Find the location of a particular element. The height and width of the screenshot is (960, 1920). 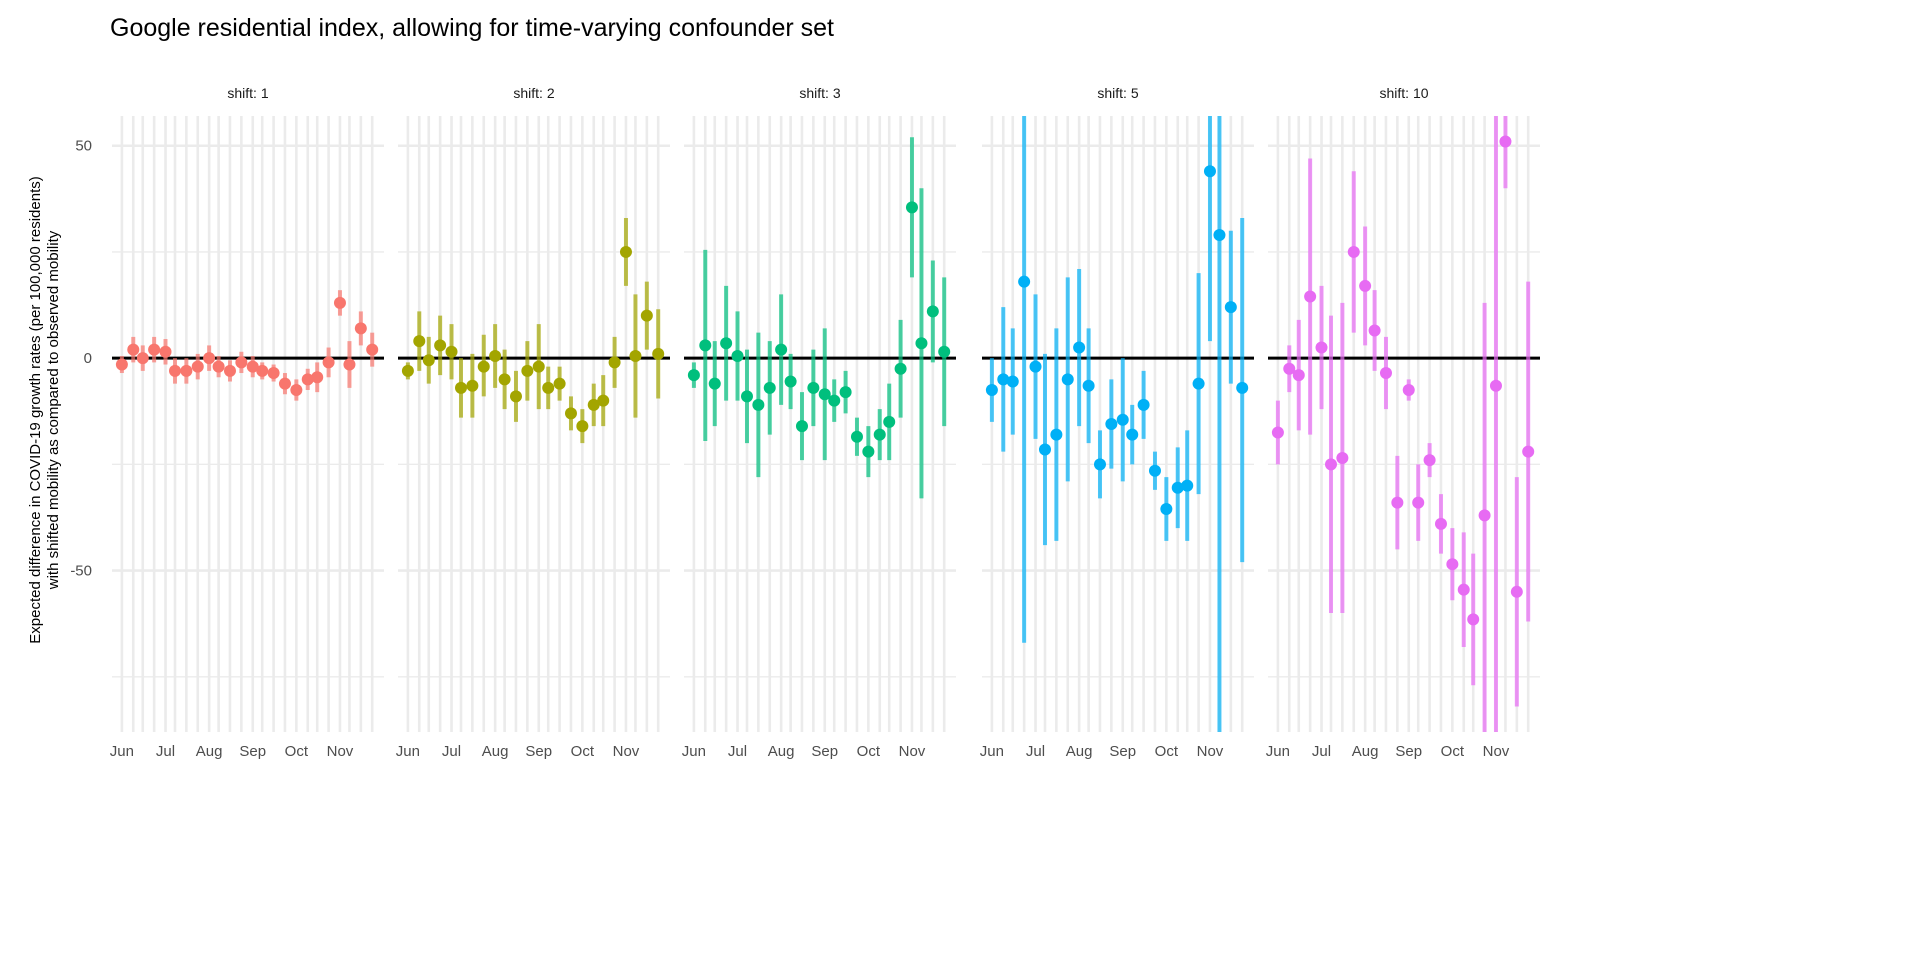

y-tick-label: 0 is located at coordinates (88, 358).